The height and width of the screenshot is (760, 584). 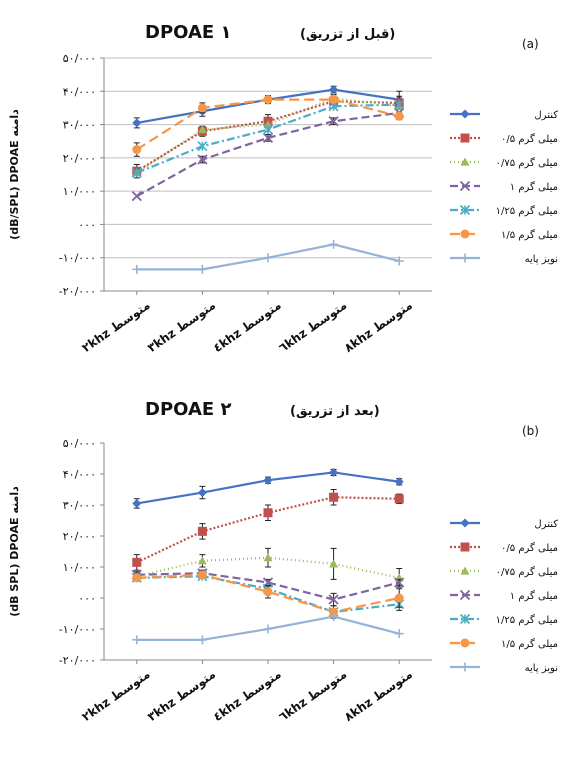 What do you see at coordinates (77, 629) in the screenshot?
I see `b-y-tick-label: -۱۰/۰۰۰` at bounding box center [77, 629].